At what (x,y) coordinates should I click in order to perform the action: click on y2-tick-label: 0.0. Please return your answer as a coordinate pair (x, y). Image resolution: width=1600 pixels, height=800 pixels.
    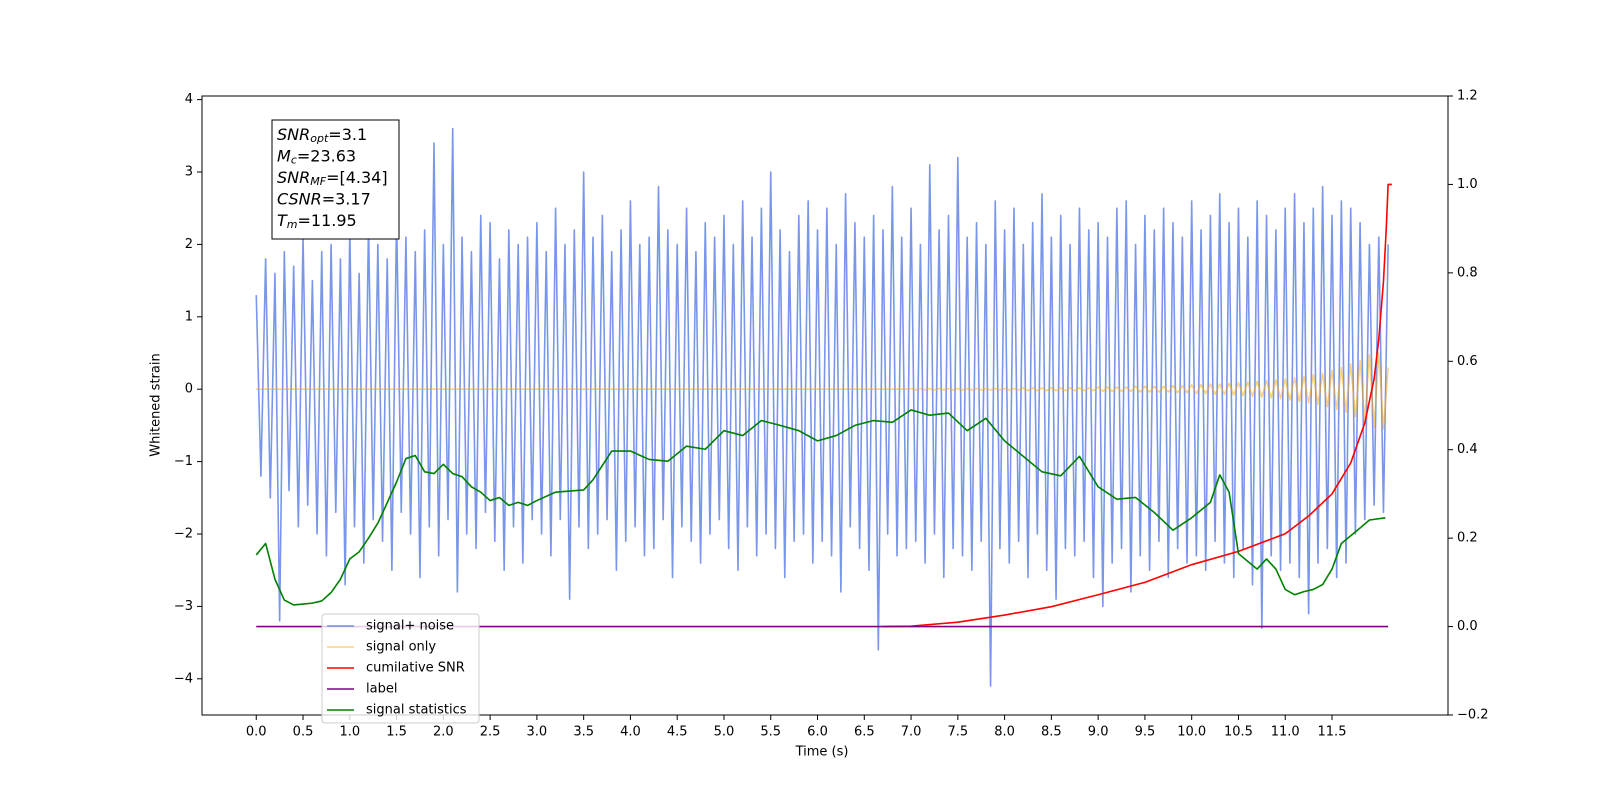
    Looking at the image, I should click on (1467, 626).